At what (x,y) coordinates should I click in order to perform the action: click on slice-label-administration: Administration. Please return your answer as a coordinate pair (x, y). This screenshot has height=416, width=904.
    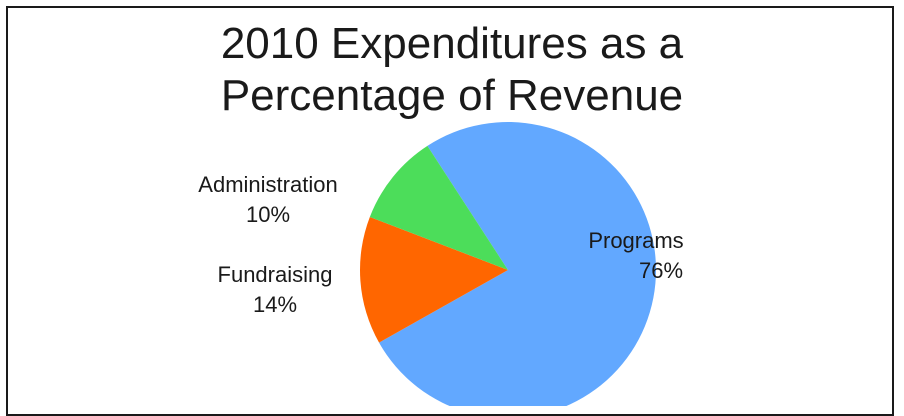
    Looking at the image, I should click on (267, 184).